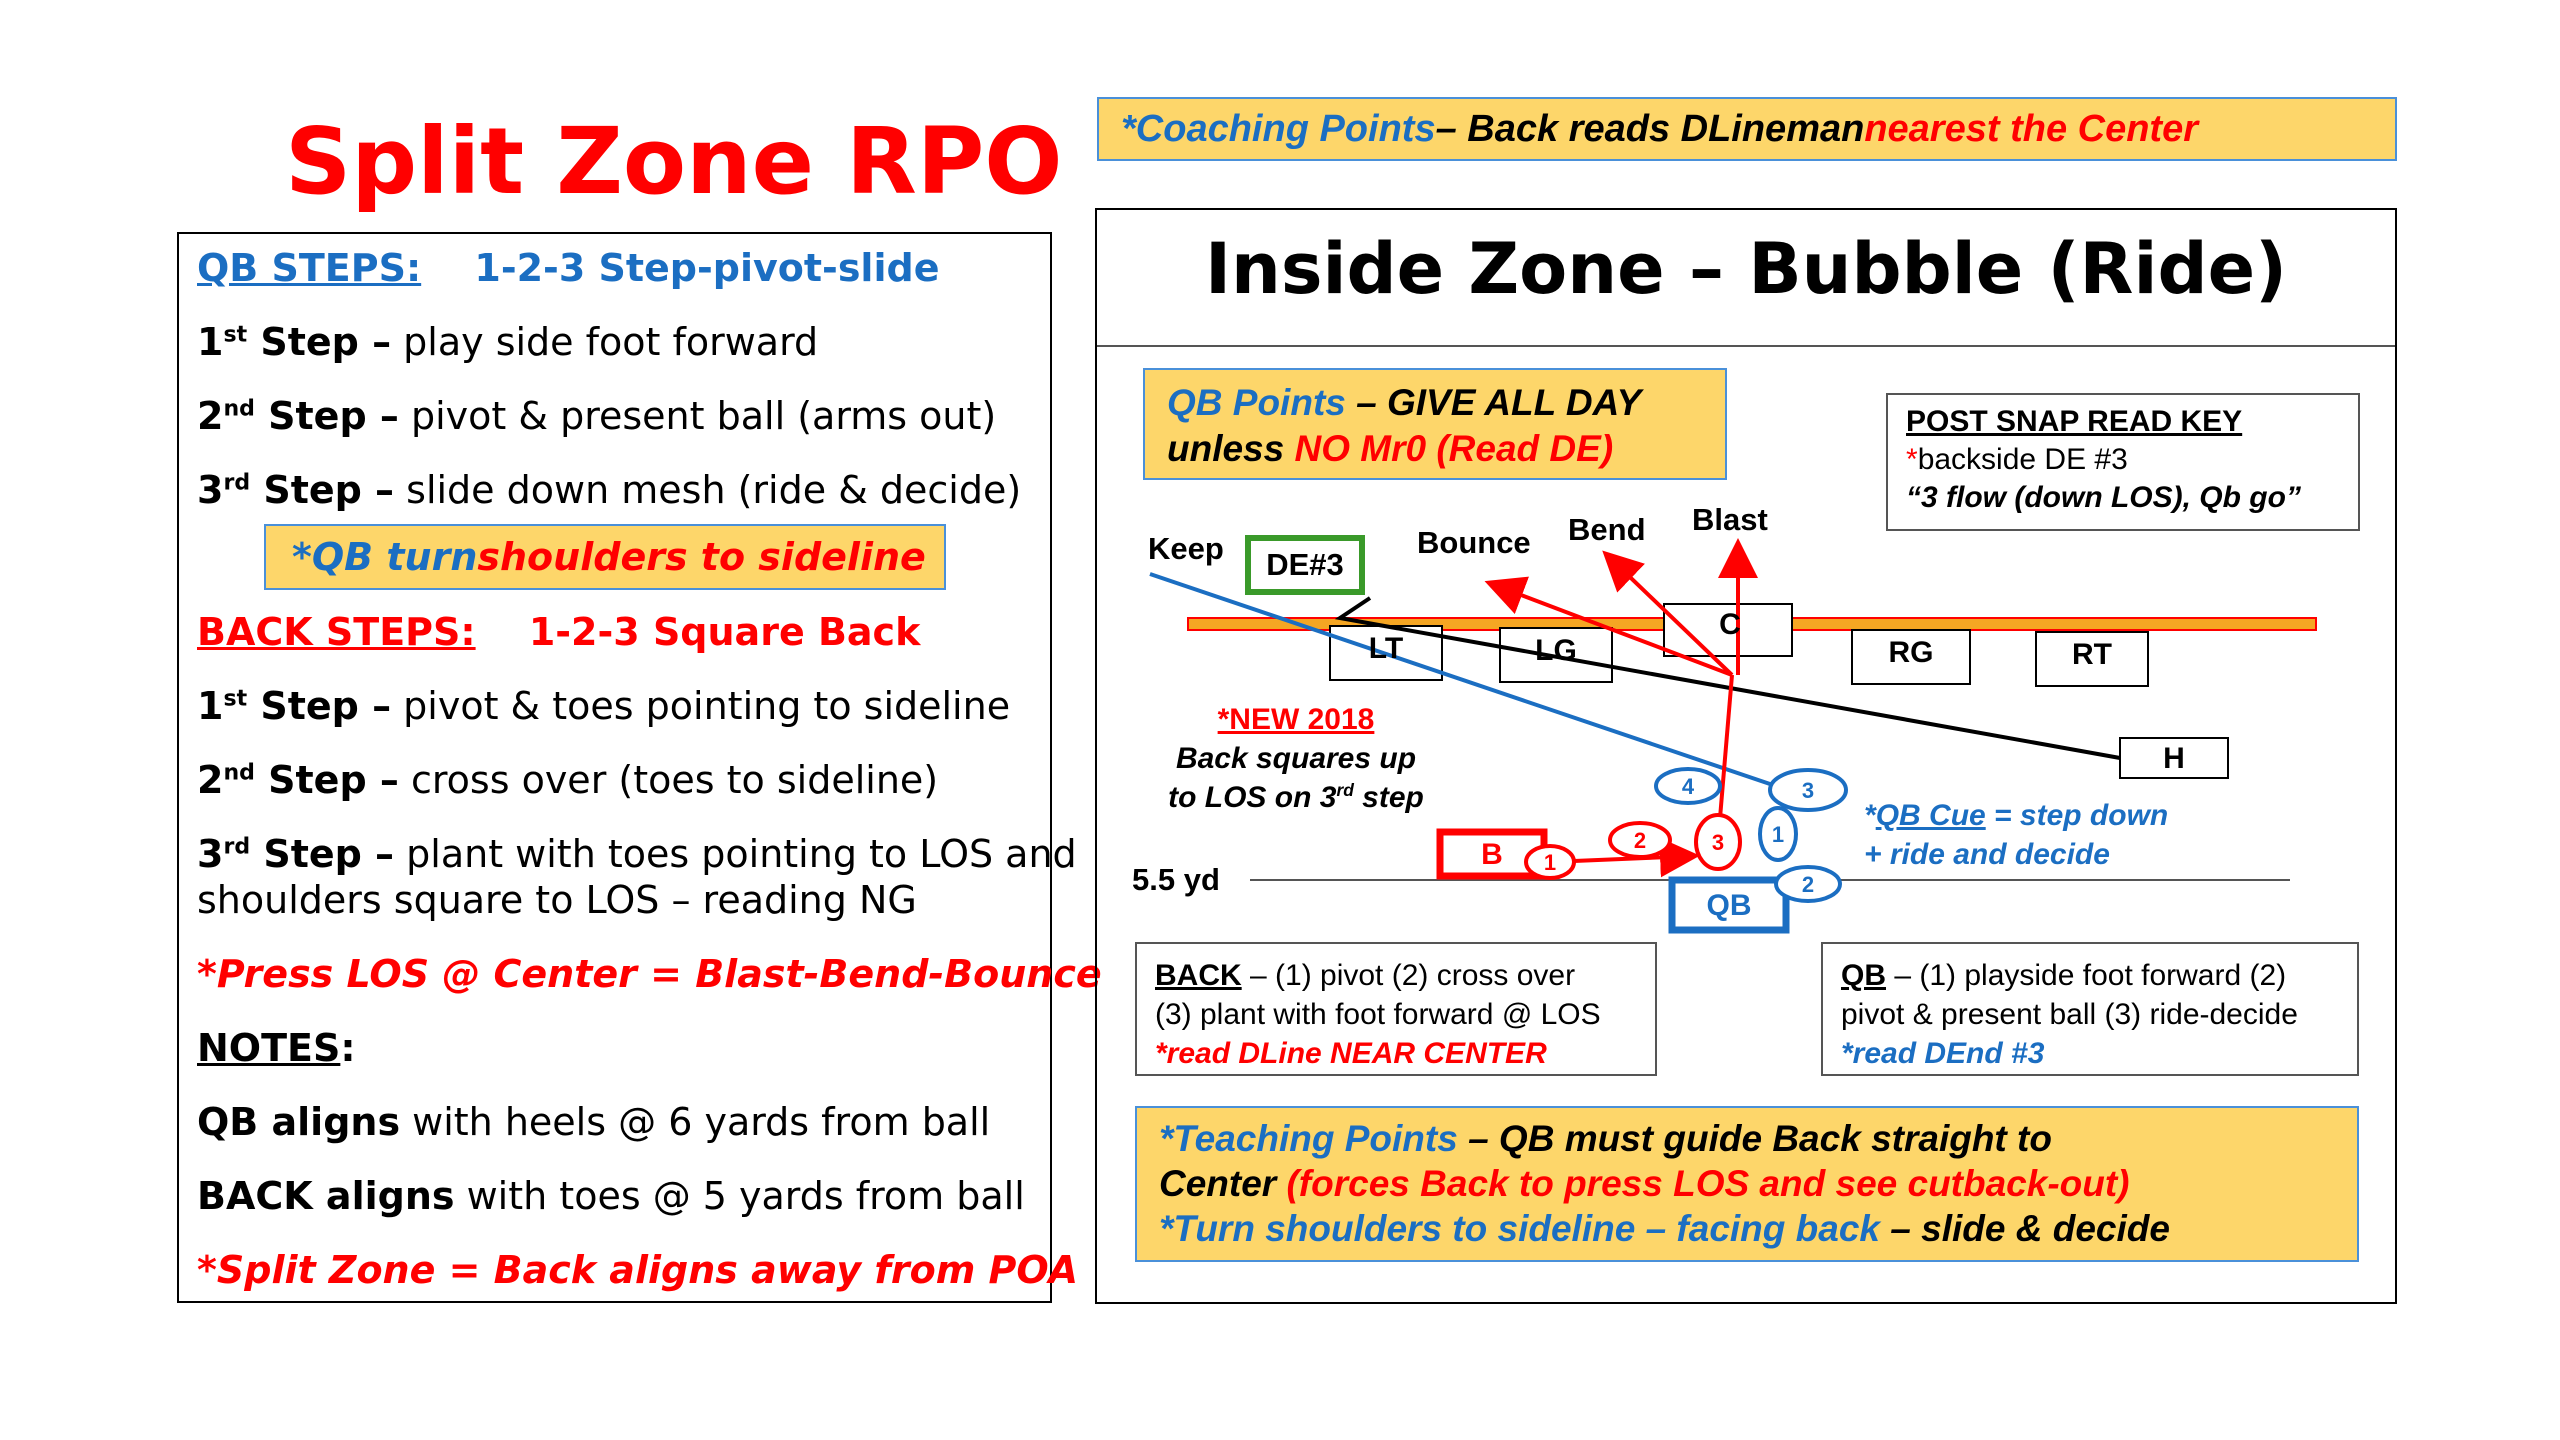  Describe the element at coordinates (1730, 519) in the screenshot. I see `blast-label: Blast` at that location.